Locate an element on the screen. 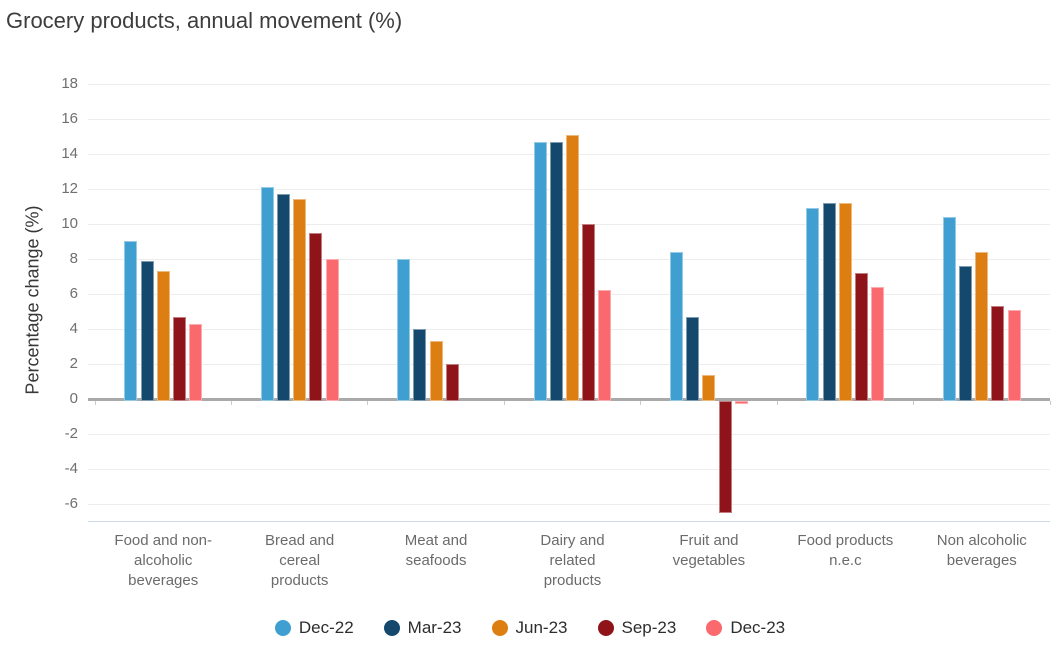 Image resolution: width=1060 pixels, height=661 pixels. x-category-label-line: n.e.c is located at coordinates (845, 560).